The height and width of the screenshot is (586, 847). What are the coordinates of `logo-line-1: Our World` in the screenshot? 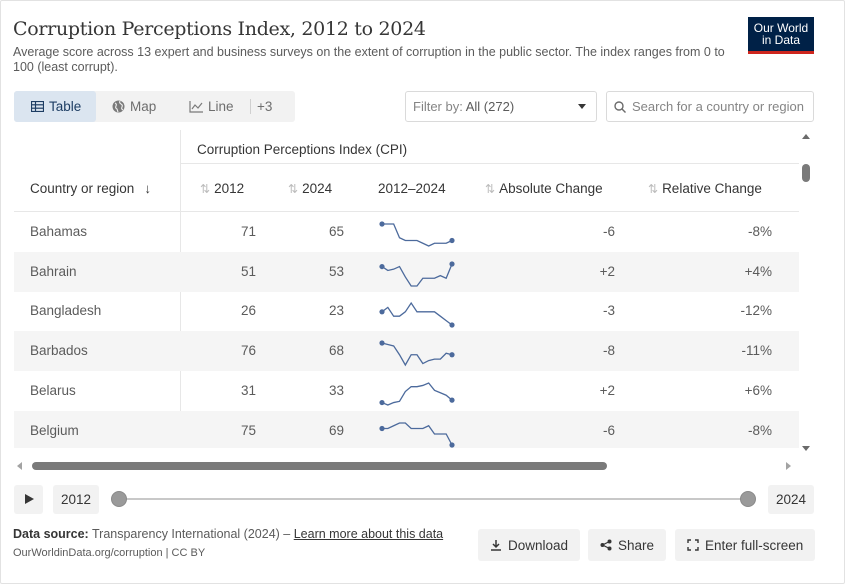 It's located at (781, 28).